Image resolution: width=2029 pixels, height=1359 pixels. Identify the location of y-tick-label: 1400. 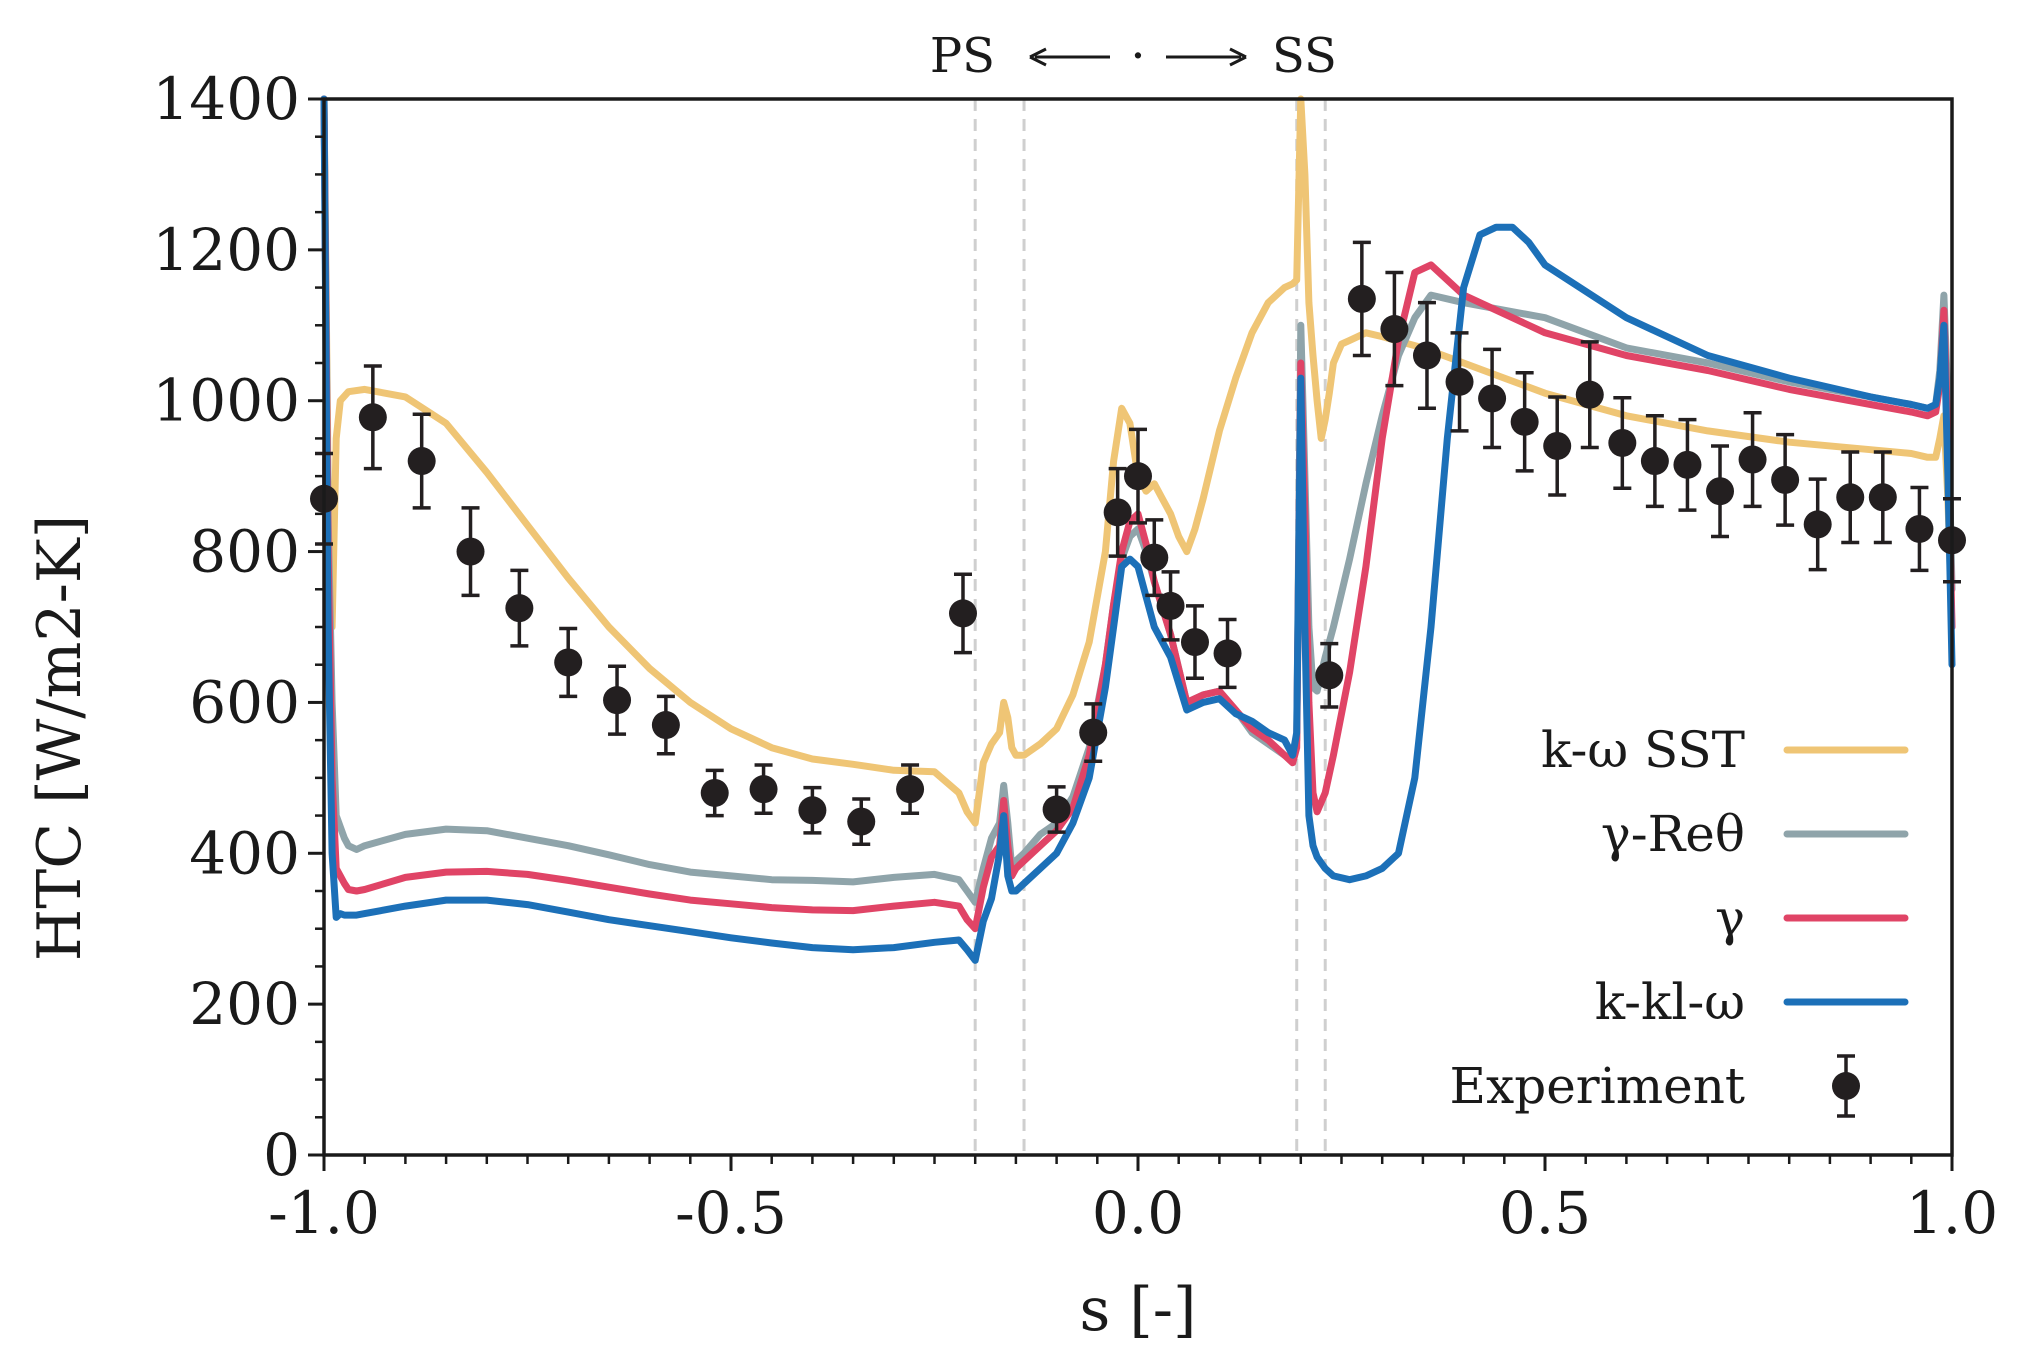
(226, 99).